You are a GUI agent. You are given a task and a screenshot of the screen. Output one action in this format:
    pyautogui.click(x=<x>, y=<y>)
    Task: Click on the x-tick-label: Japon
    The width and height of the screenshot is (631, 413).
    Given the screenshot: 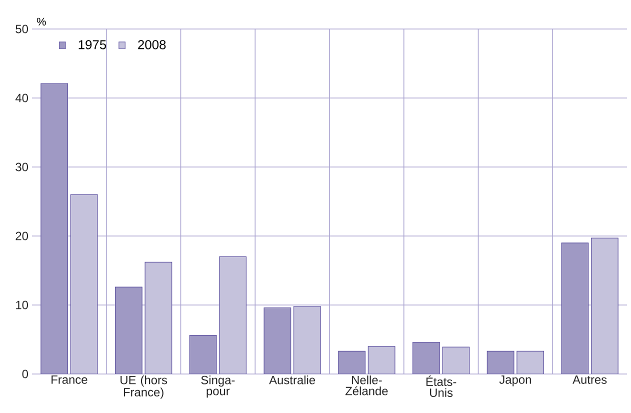 What is the action you would take?
    pyautogui.click(x=515, y=381)
    